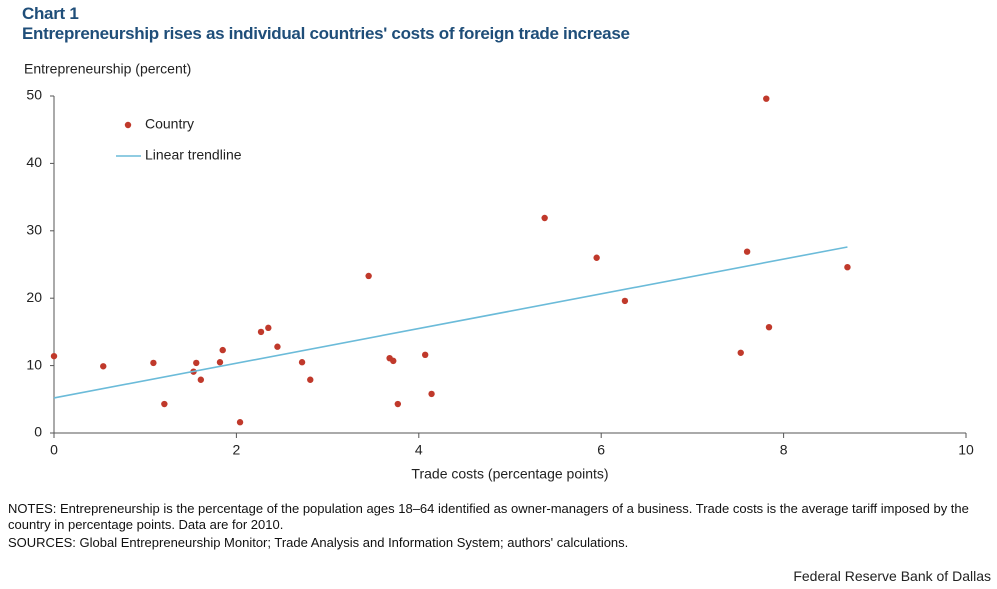  I want to click on y-tick-label: 40, so click(34, 162).